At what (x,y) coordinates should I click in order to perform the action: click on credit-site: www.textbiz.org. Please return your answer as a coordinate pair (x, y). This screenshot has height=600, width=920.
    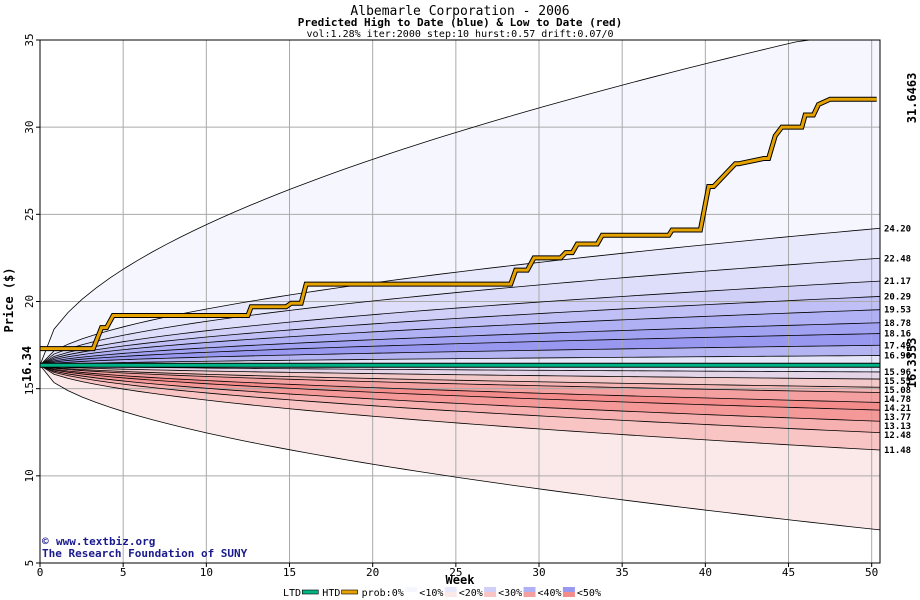
    Looking at the image, I should click on (105, 541).